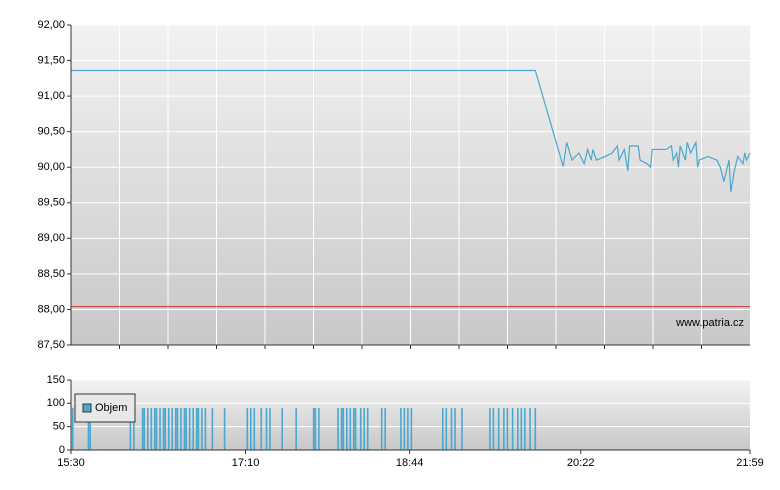  What do you see at coordinates (56, 380) in the screenshot?
I see `y-tick-label: 150` at bounding box center [56, 380].